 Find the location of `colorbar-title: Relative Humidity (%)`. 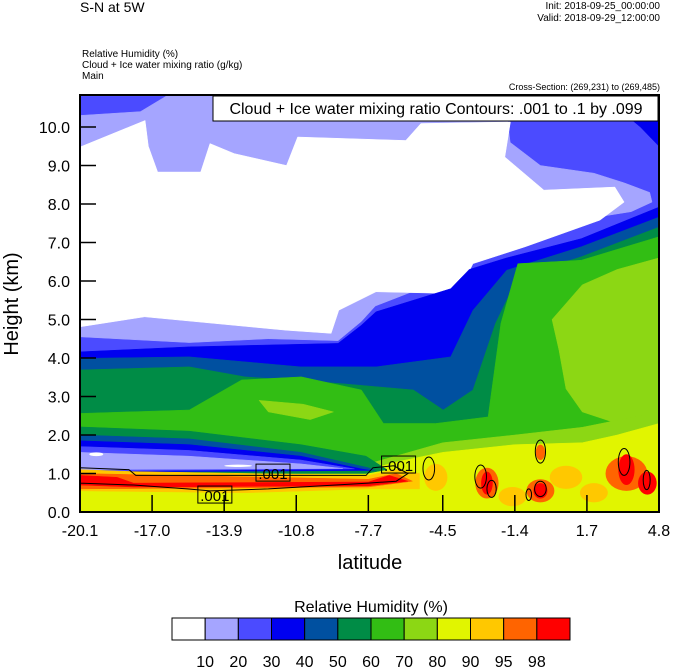

colorbar-title: Relative Humidity (%) is located at coordinates (371, 607).